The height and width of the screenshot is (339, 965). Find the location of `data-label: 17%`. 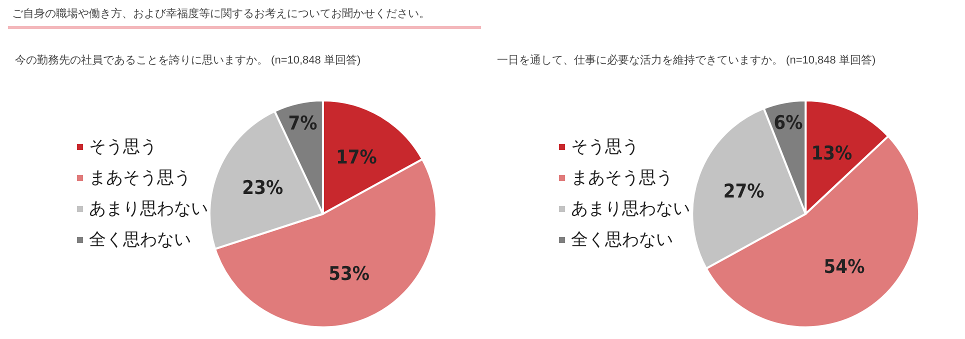

data-label: 17% is located at coordinates (356, 157).